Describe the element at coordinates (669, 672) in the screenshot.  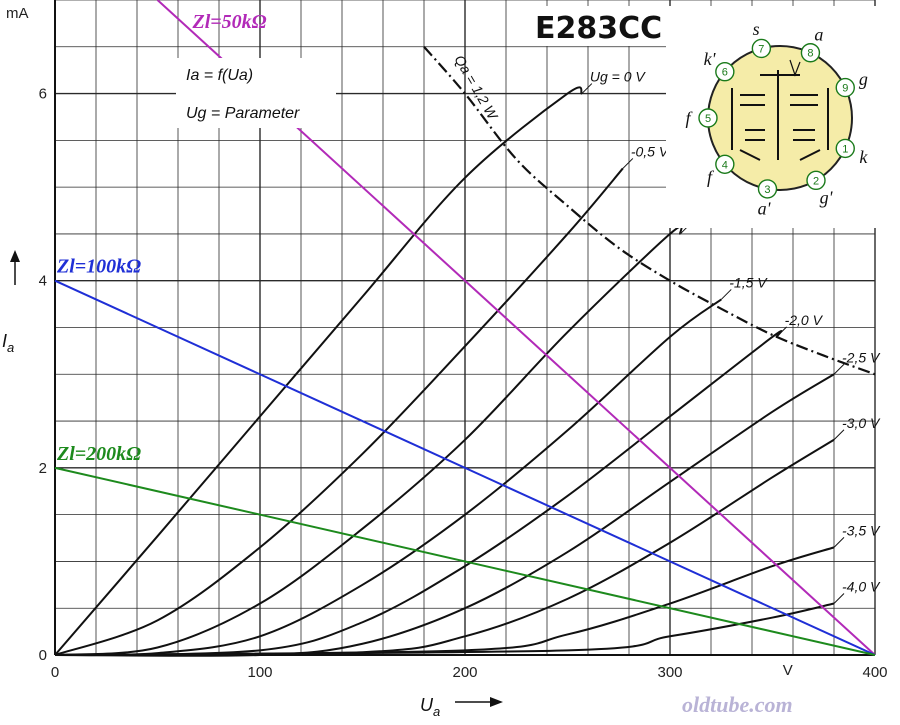
I see `x-tick-label: 300` at that location.